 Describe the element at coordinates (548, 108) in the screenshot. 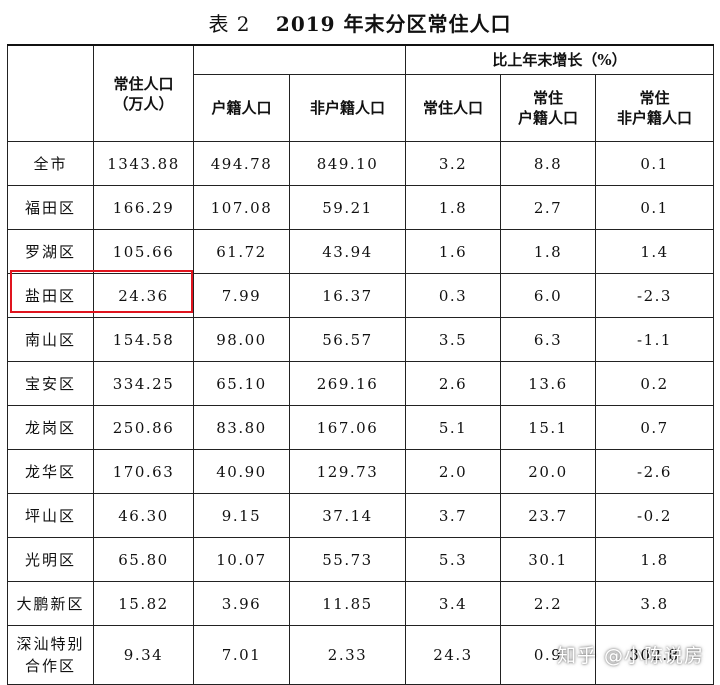

I see `header-growth-registered: 常住 户籍人口` at that location.